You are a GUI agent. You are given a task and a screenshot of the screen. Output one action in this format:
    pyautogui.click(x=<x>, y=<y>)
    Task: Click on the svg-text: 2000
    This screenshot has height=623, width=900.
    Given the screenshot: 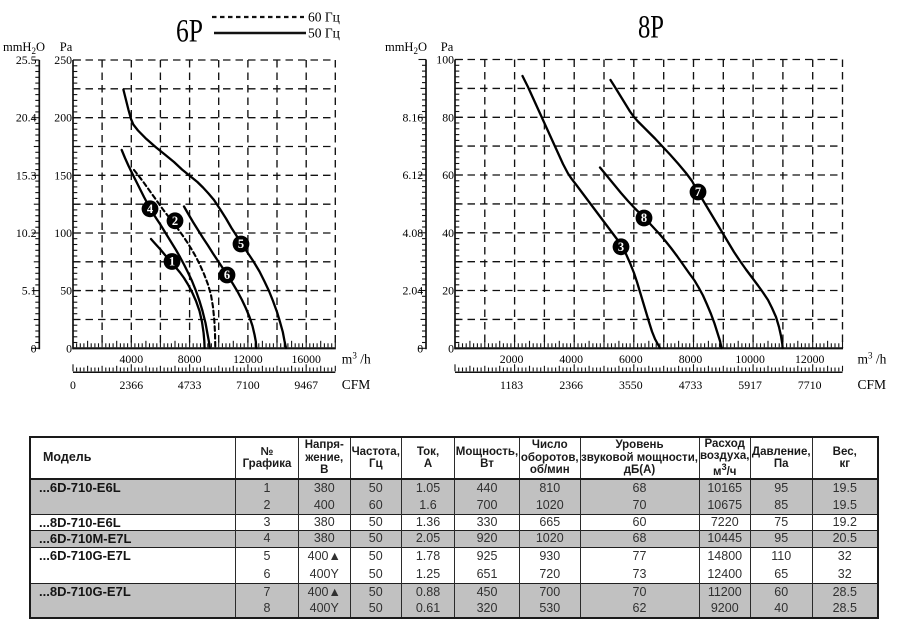 What is the action you would take?
    pyautogui.click(x=512, y=359)
    